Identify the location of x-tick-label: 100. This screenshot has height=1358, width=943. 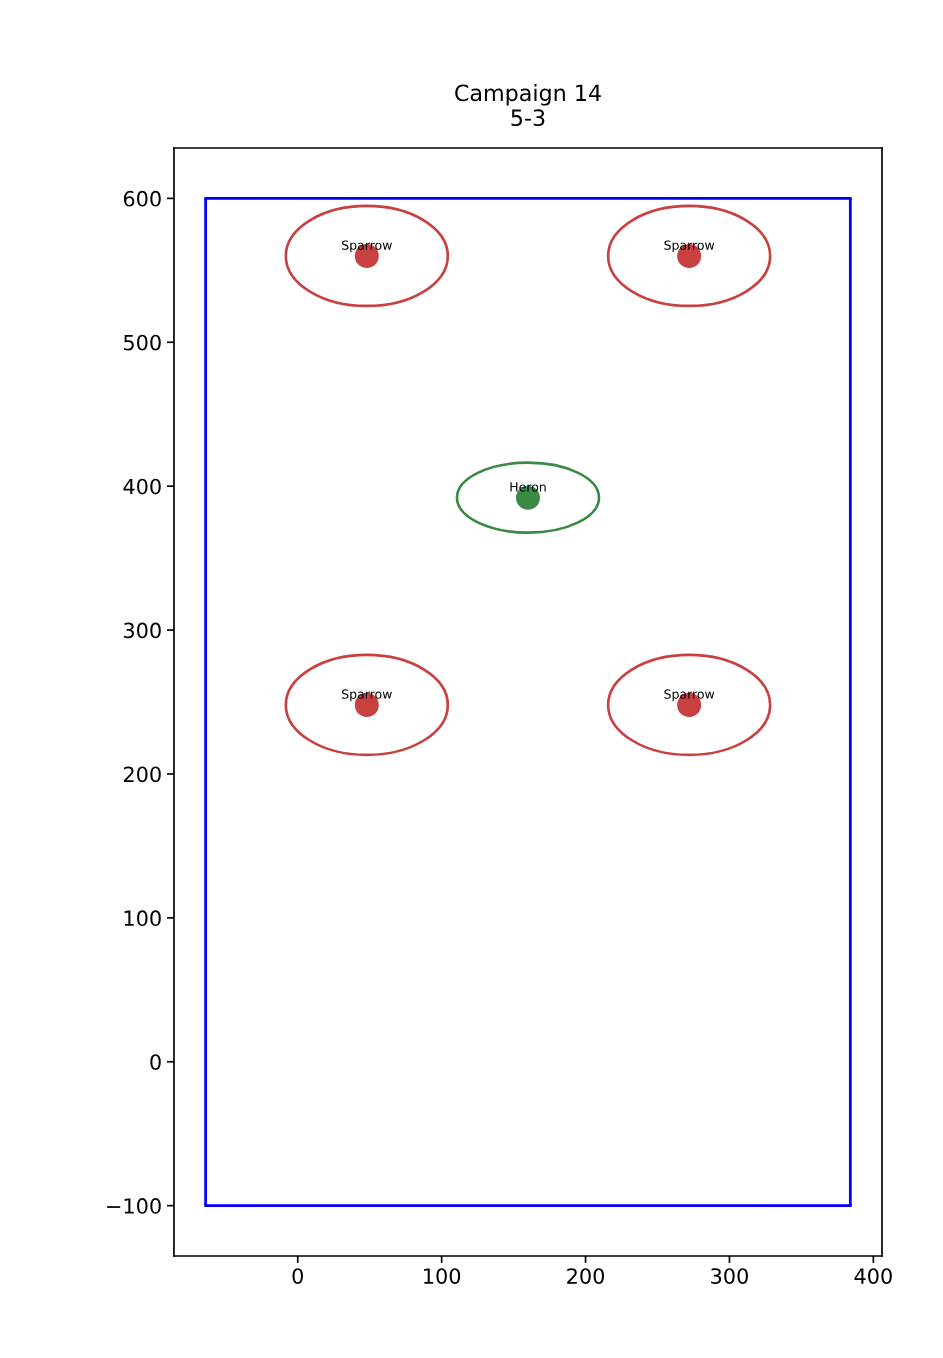
(442, 1276).